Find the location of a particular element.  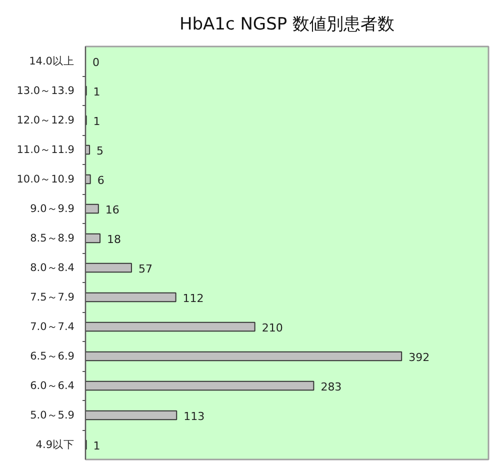

data-label: 16 is located at coordinates (112, 209).